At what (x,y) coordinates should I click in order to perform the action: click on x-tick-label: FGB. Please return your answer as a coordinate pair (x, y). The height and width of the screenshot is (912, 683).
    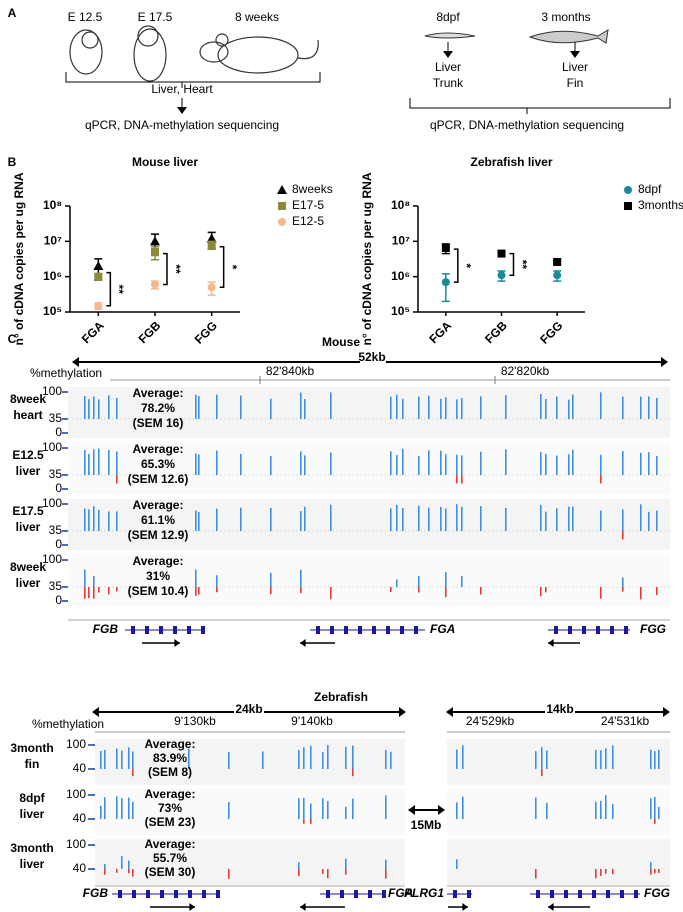
    Looking at the image, I should click on (150, 332).